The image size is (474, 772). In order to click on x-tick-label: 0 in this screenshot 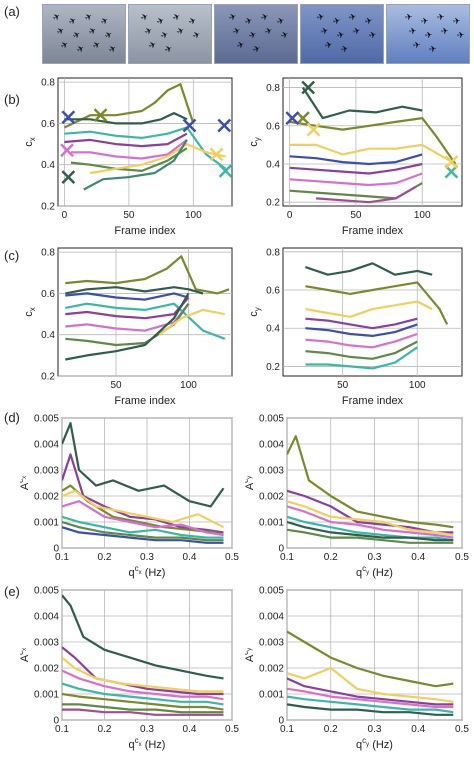, I will do `click(65, 215)`.